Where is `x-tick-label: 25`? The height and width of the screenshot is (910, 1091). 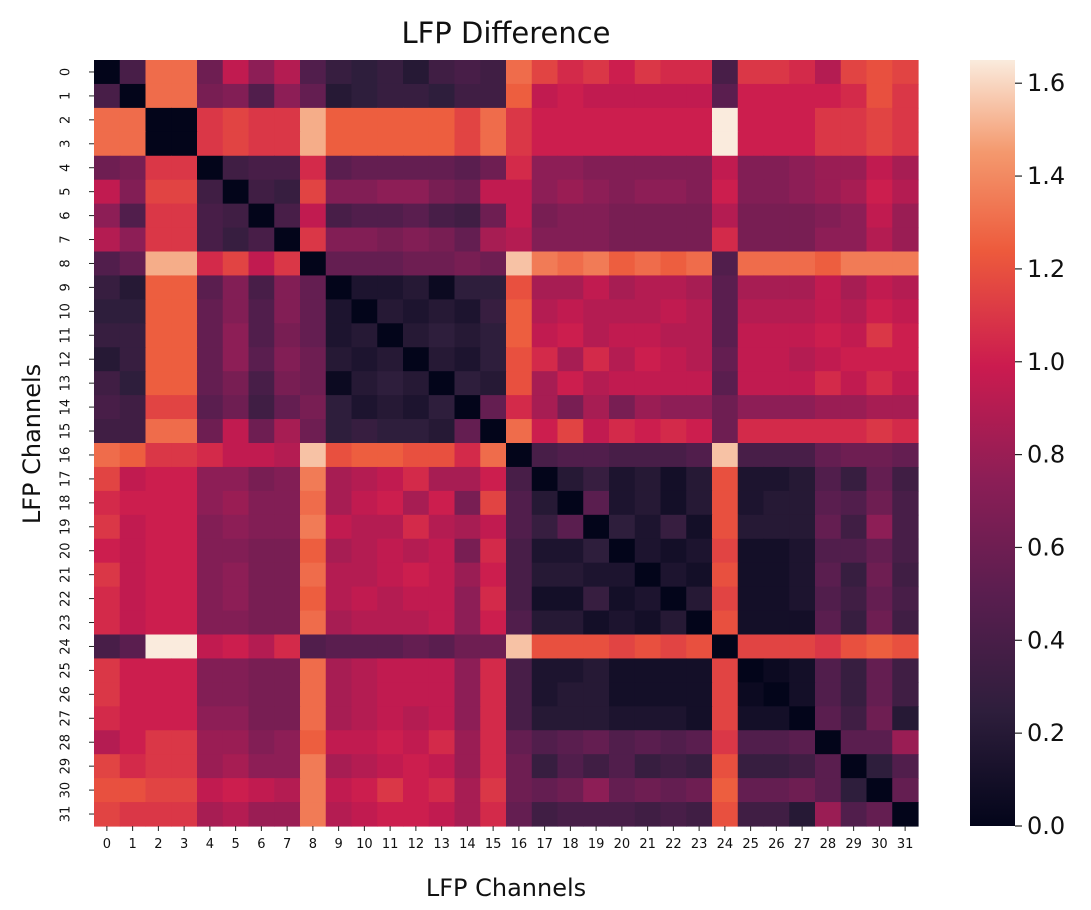 x-tick-label: 25 is located at coordinates (750, 844).